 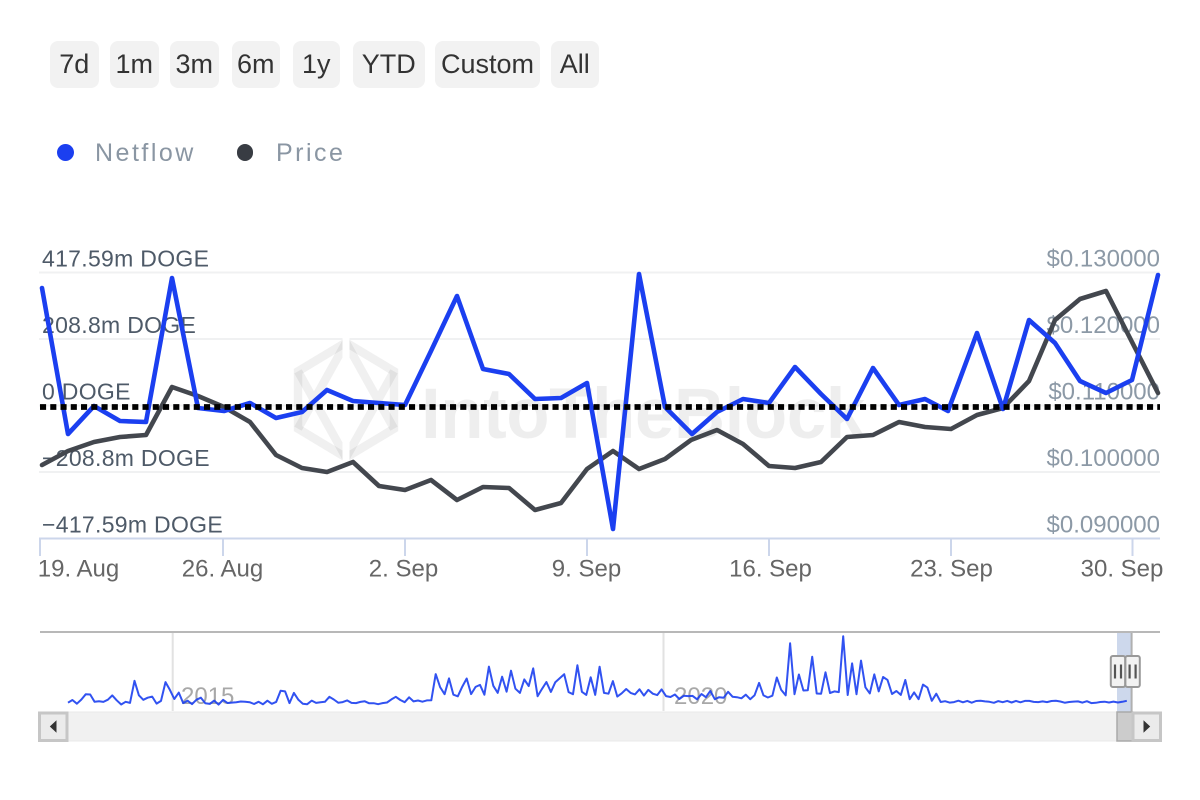 I want to click on svg-text: 30. Sep, so click(x=1122, y=569).